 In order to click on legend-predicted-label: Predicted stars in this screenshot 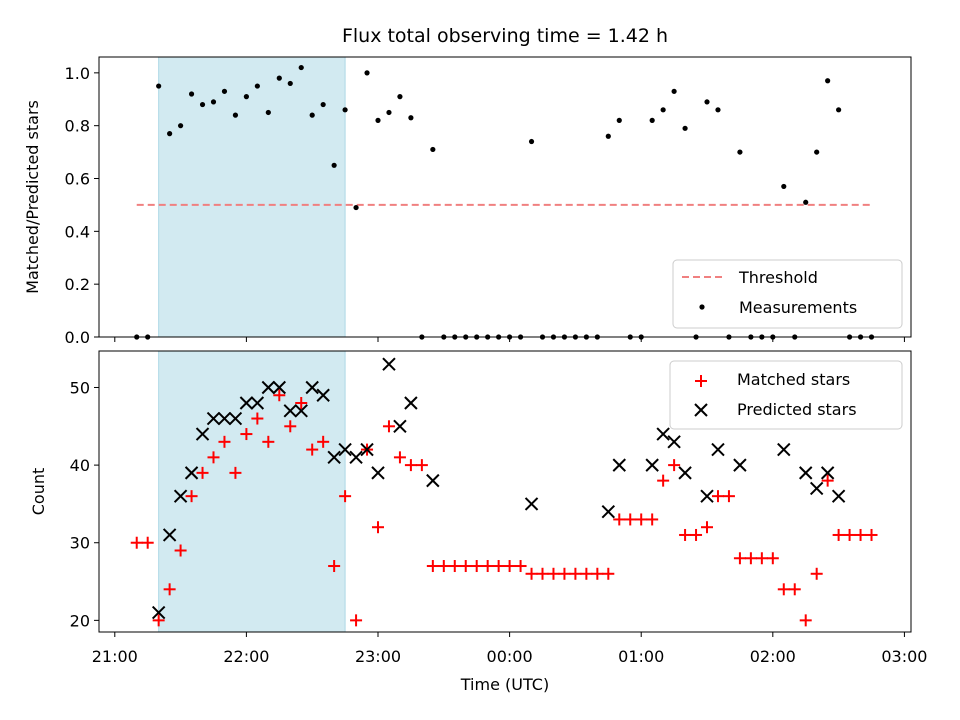, I will do `click(797, 409)`.